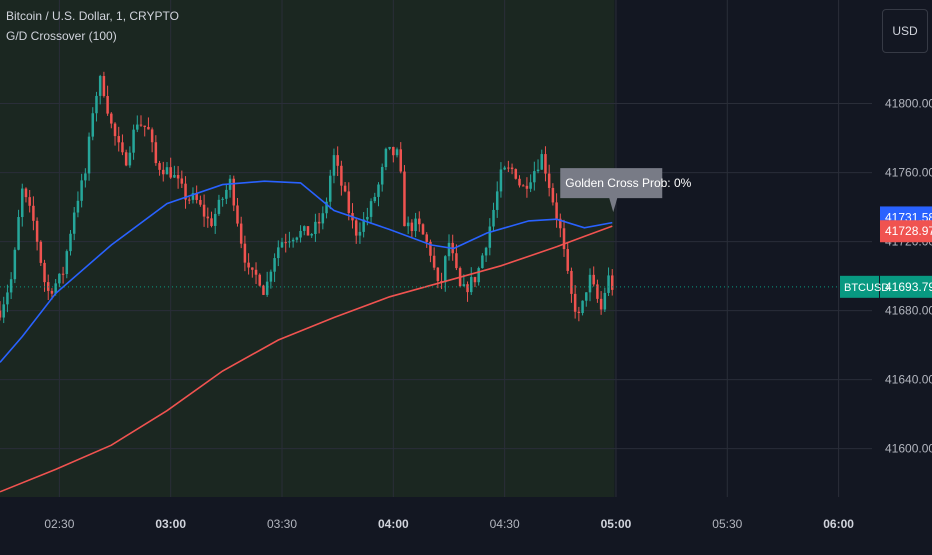 This screenshot has height=555, width=932. I want to click on y-tick-label: 41600.00, so click(908, 449).